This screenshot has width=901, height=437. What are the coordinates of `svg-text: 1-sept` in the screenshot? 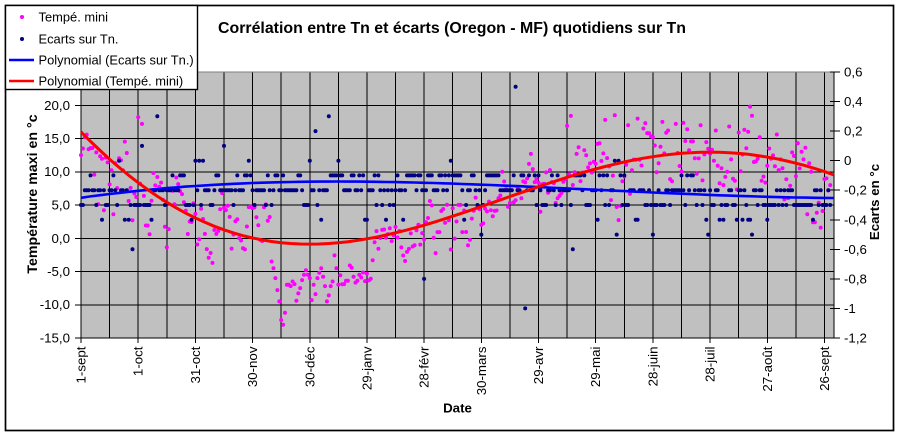 It's located at (81, 364).